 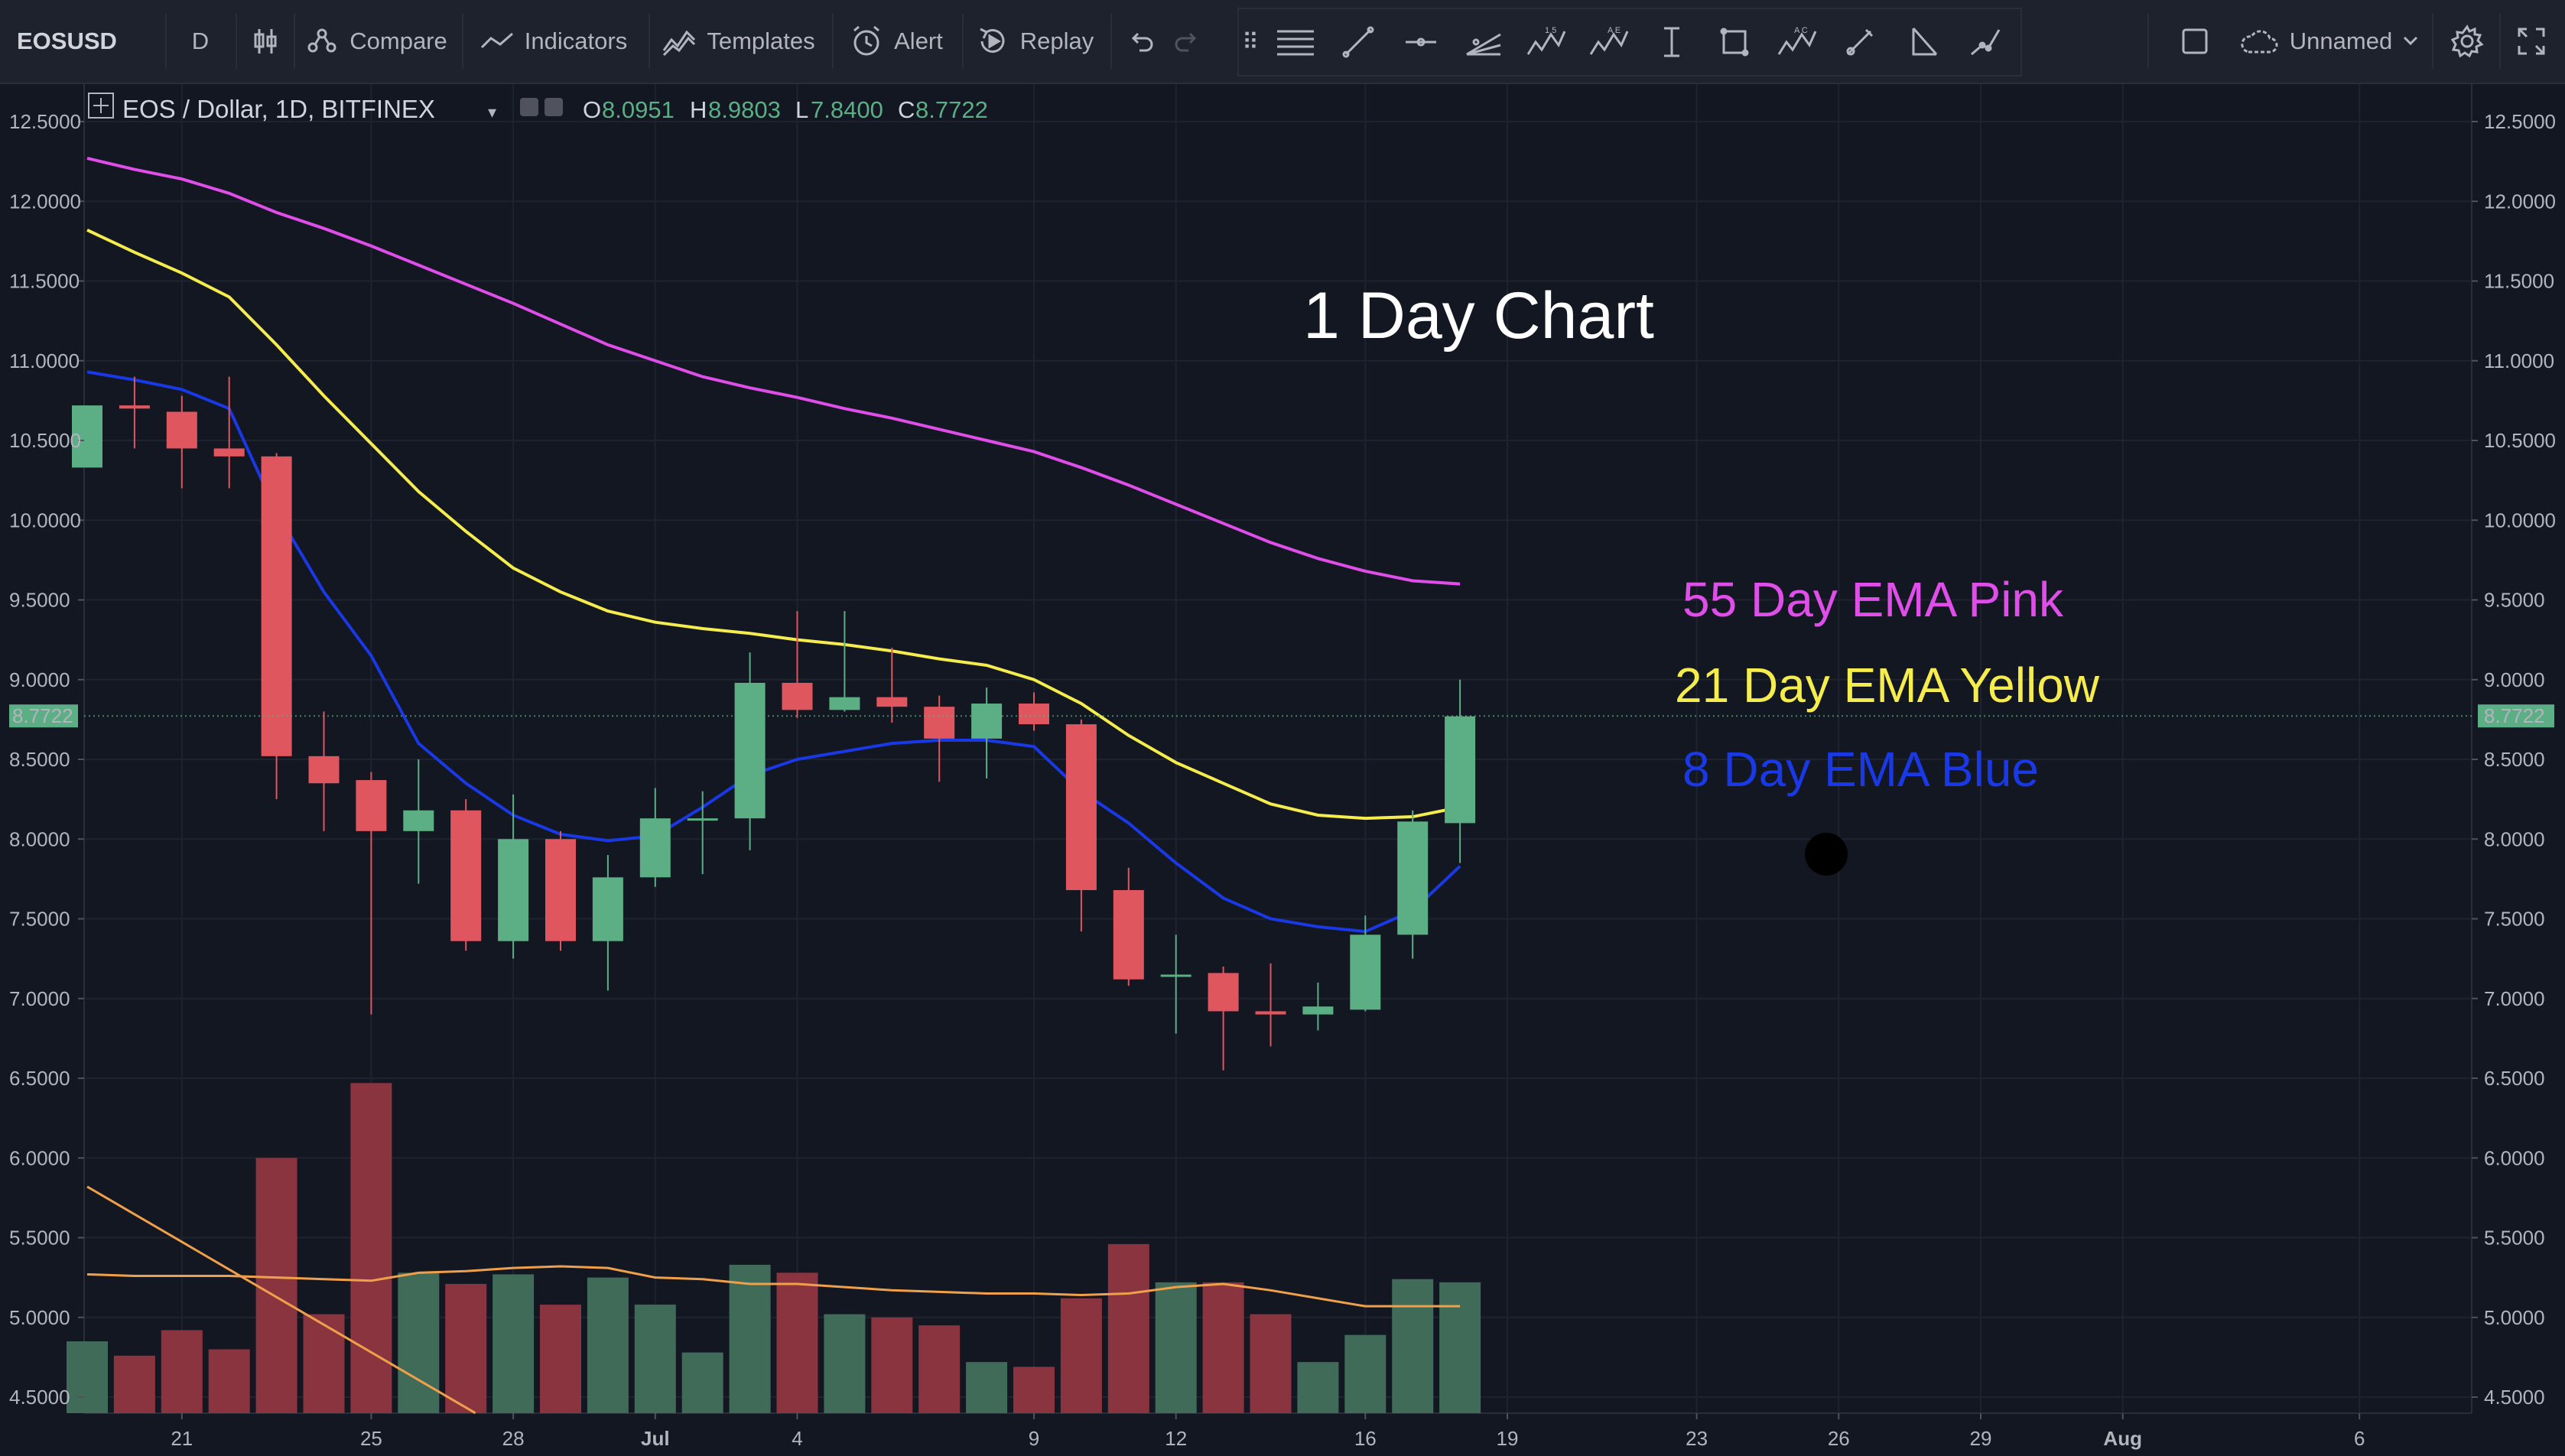 I want to click on right-price-label: 5.0000, so click(x=2514, y=1317).